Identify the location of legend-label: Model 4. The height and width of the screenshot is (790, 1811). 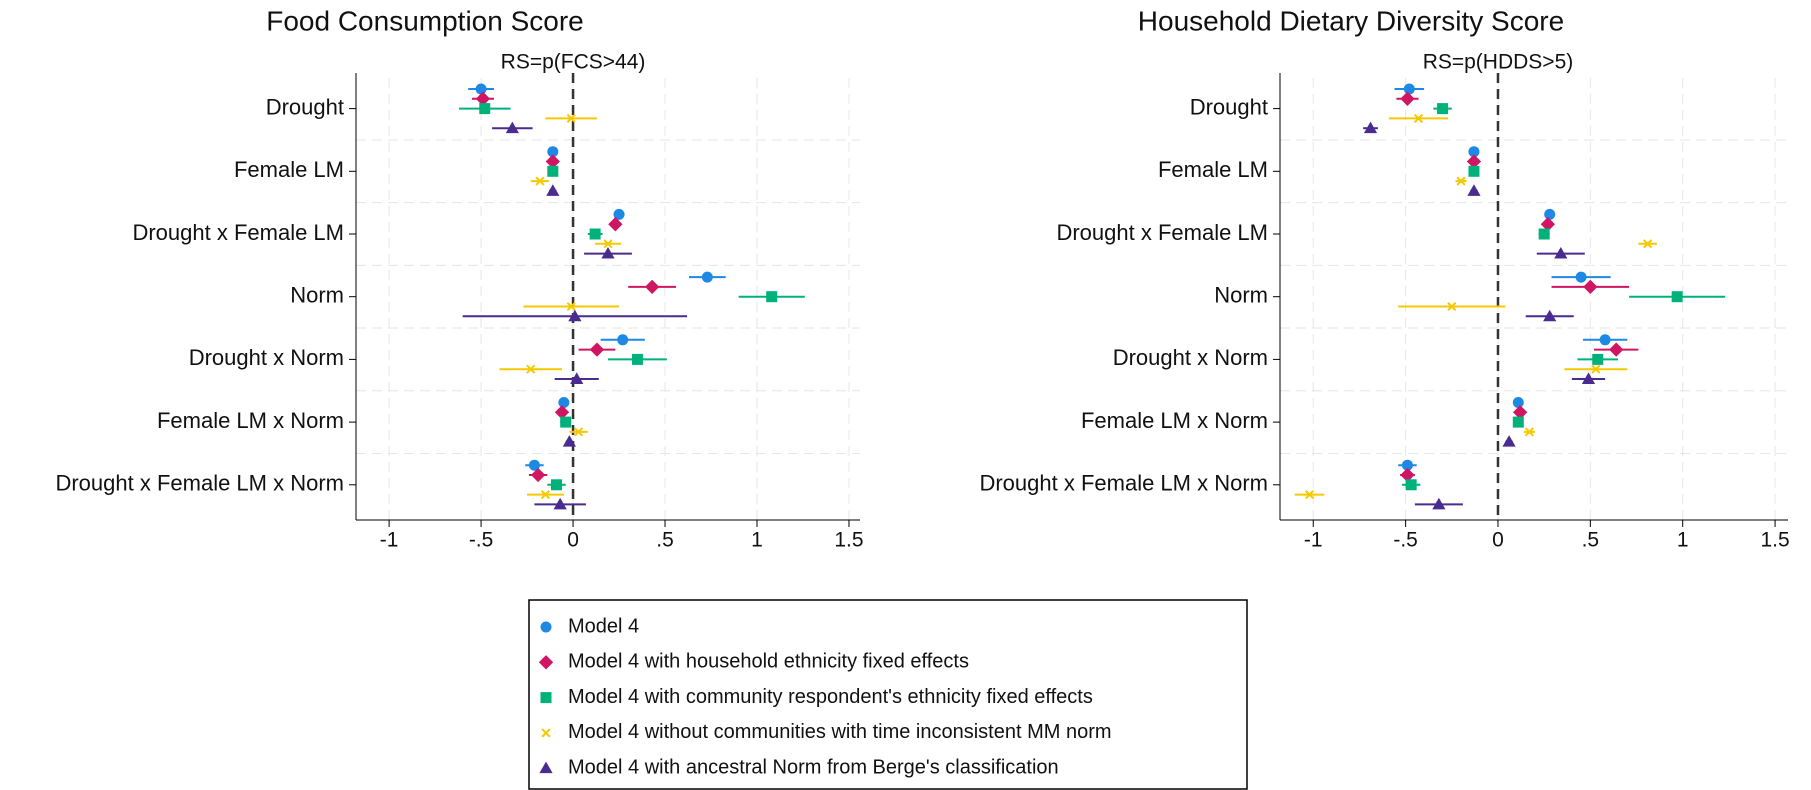
(603, 626).